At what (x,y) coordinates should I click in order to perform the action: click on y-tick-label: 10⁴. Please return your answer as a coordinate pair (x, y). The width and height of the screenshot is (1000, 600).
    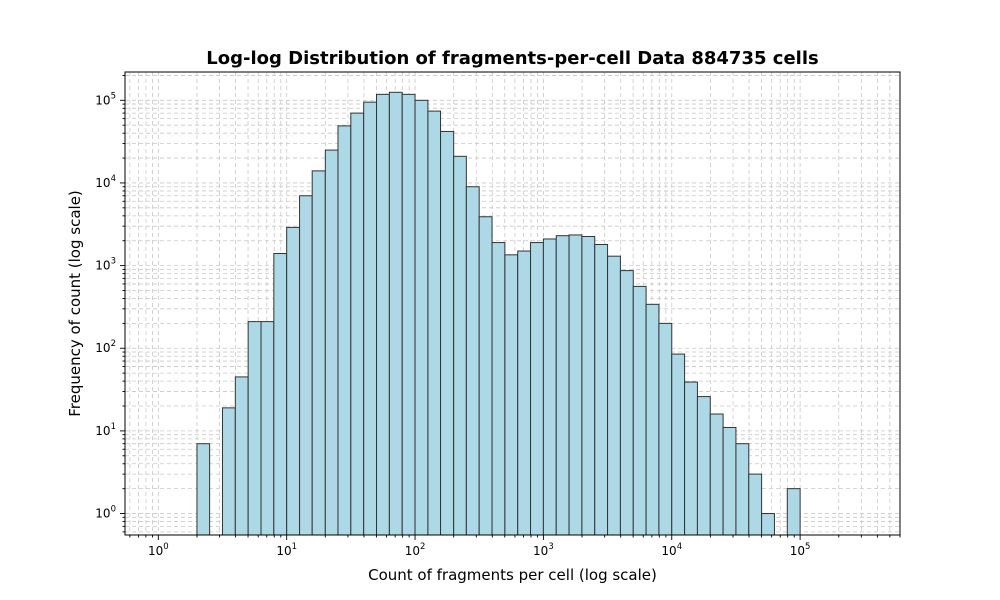
    Looking at the image, I should click on (105, 182).